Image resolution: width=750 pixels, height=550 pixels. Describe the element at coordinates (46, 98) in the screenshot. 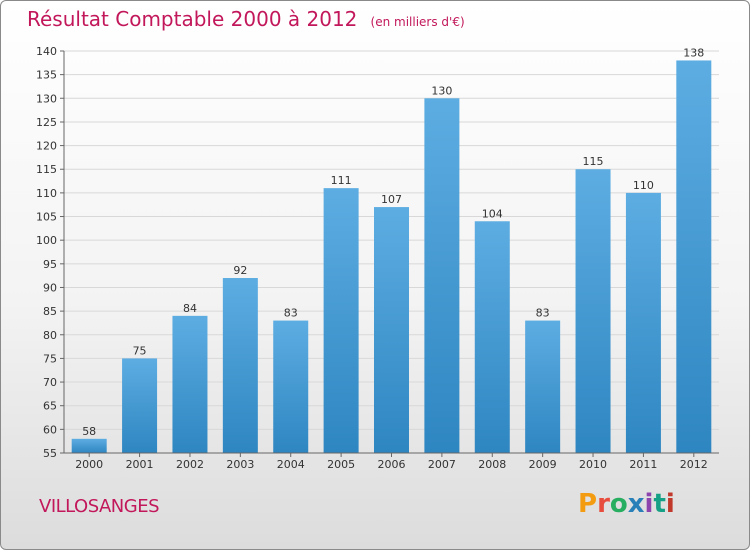

I see `y-tick-label: 130` at that location.